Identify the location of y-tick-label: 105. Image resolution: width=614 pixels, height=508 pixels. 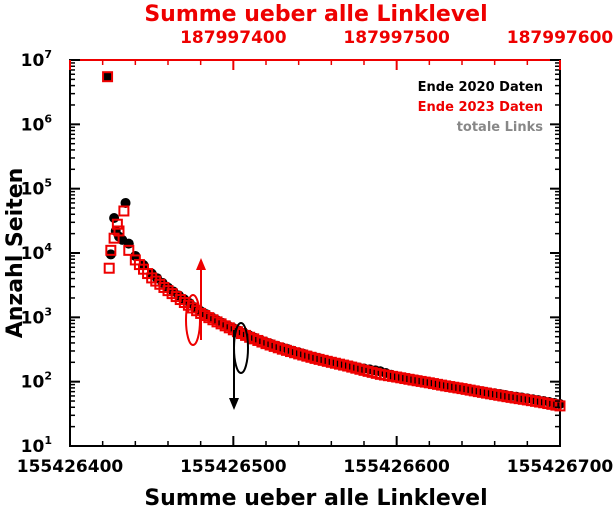
(36, 188).